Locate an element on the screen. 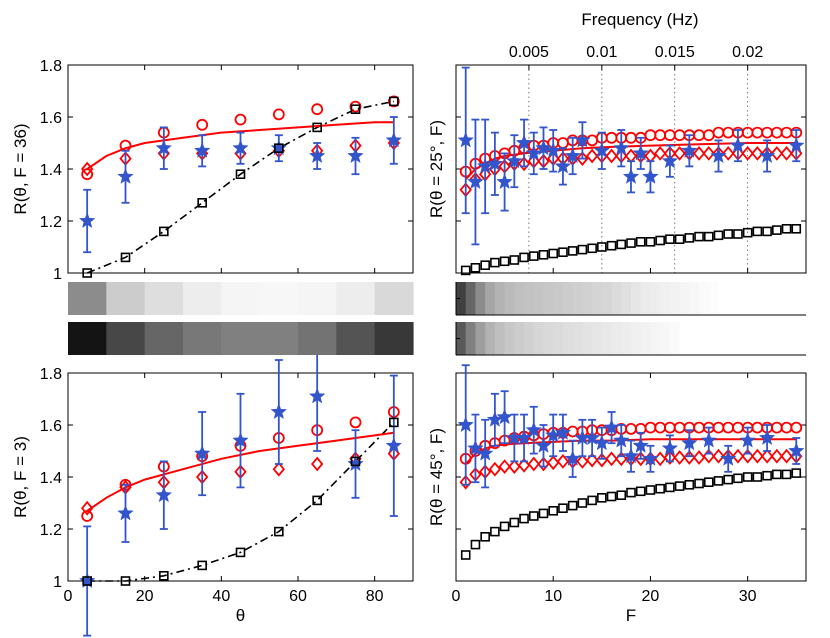 The image size is (830, 638). x-tick-label: 0 is located at coordinates (68, 596).